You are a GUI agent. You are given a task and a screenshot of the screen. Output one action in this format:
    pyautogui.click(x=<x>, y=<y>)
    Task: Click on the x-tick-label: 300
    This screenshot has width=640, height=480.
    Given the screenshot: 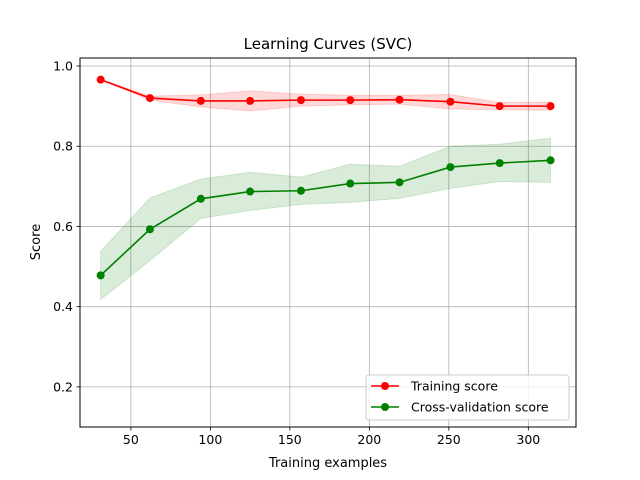 What is the action you would take?
    pyautogui.click(x=528, y=439)
    